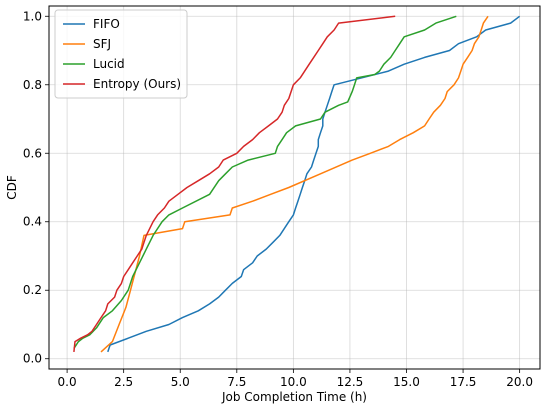 The width and height of the screenshot is (550, 413). I want to click on legend-label: Lucid, so click(109, 64).